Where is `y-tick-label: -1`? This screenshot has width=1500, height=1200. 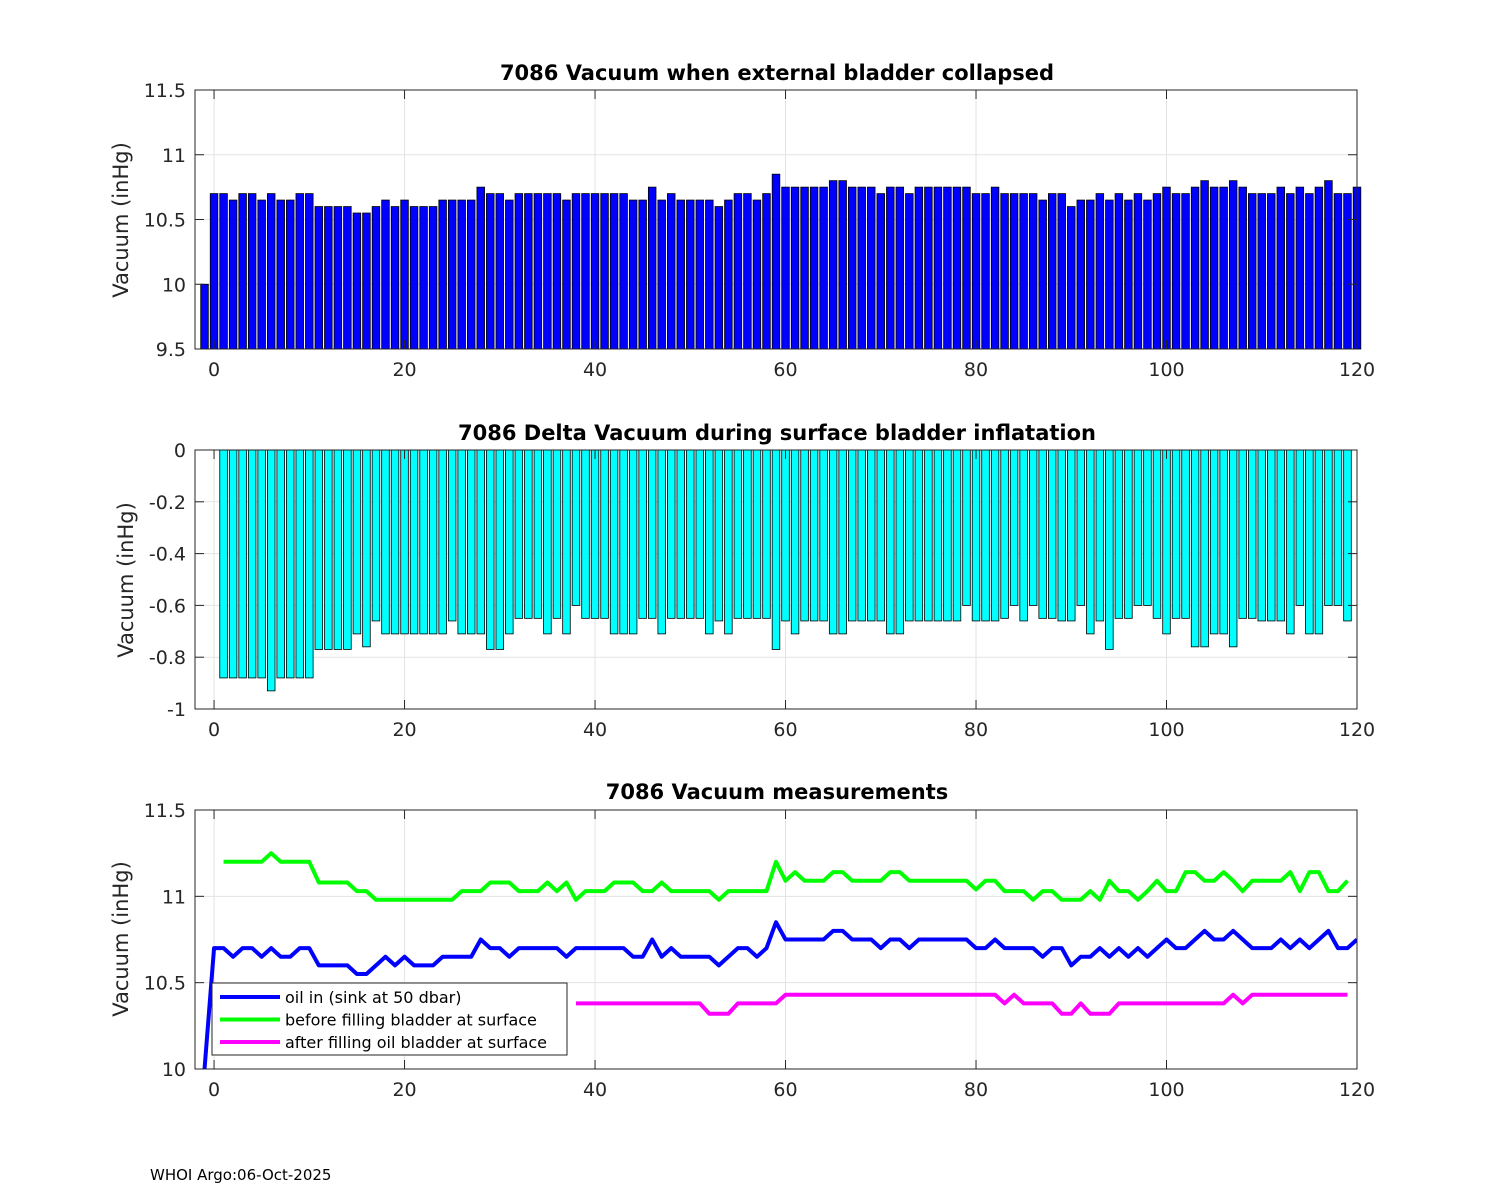
y-tick-label: -1 is located at coordinates (176, 710).